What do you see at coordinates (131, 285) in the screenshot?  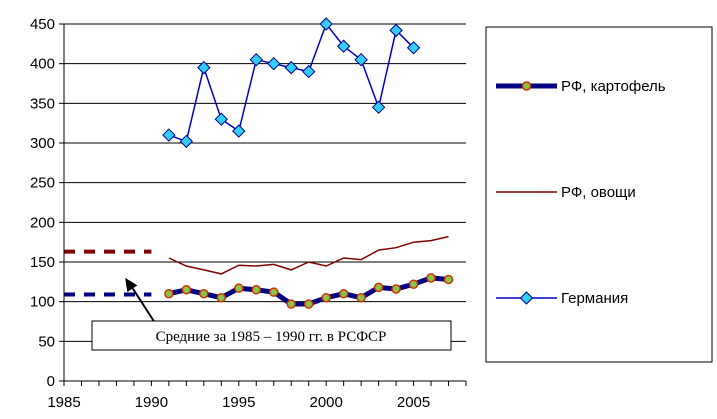 I see `annotation-arrowhead` at bounding box center [131, 285].